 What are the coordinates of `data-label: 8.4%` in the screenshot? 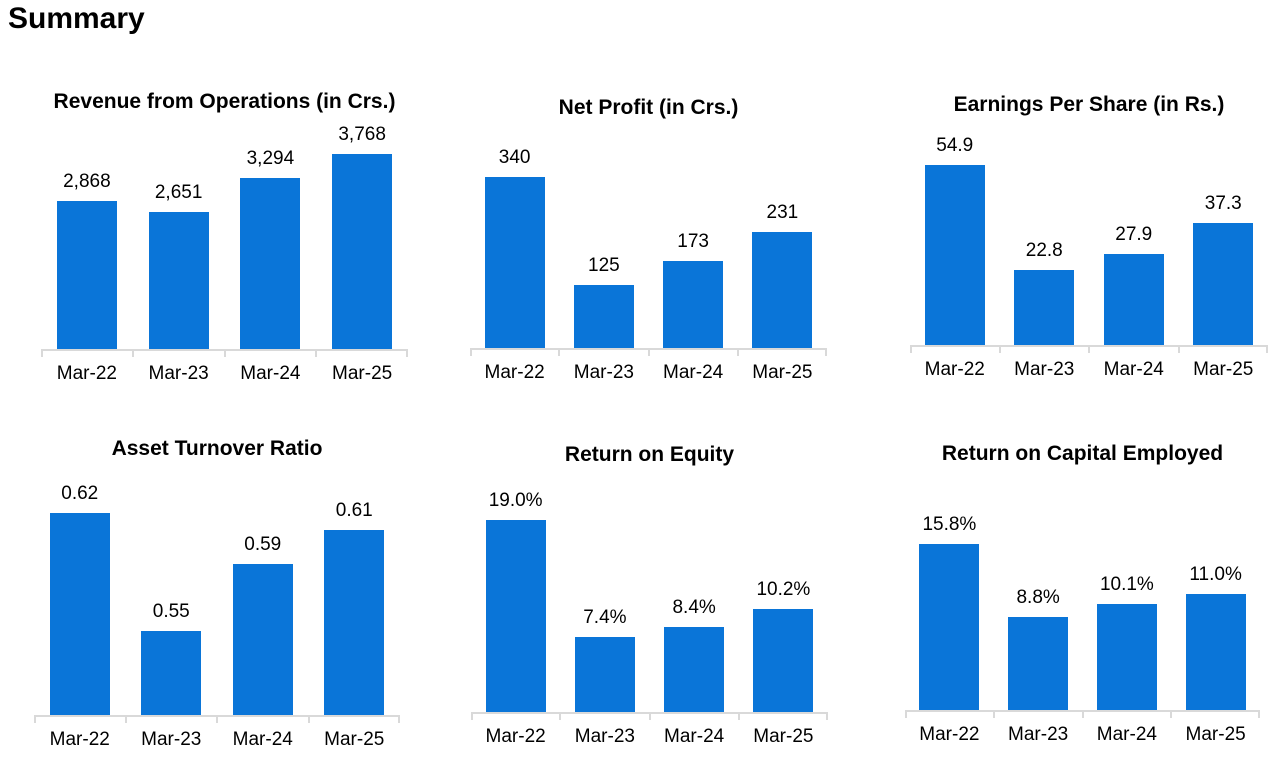 It's located at (694, 607).